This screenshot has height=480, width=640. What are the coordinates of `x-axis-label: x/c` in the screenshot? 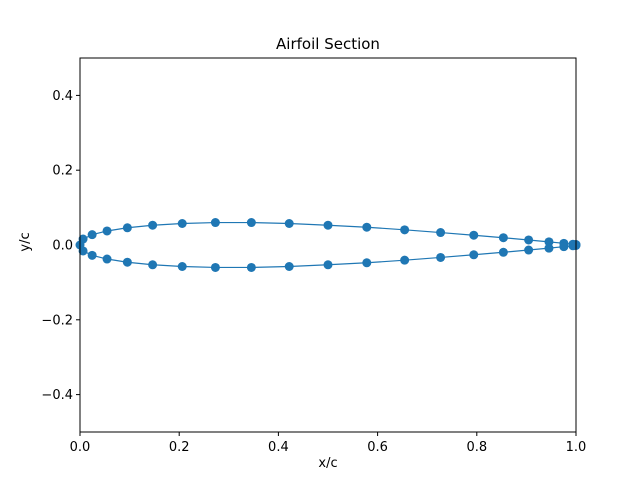 It's located at (327, 463).